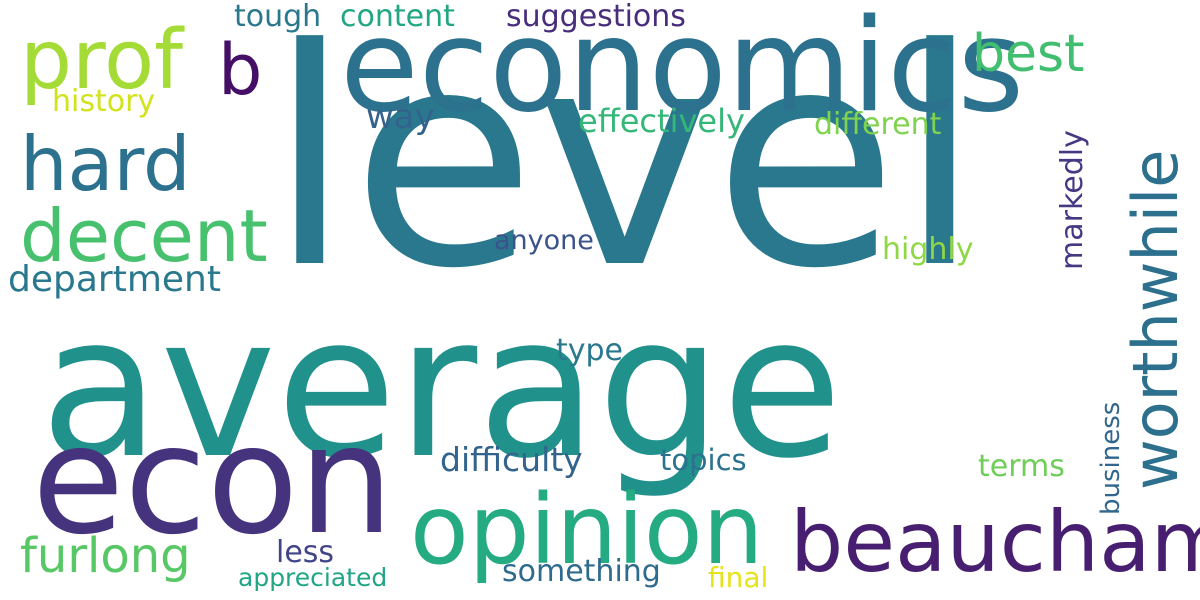  What do you see at coordinates (581, 571) in the screenshot?
I see `word-something: something` at bounding box center [581, 571].